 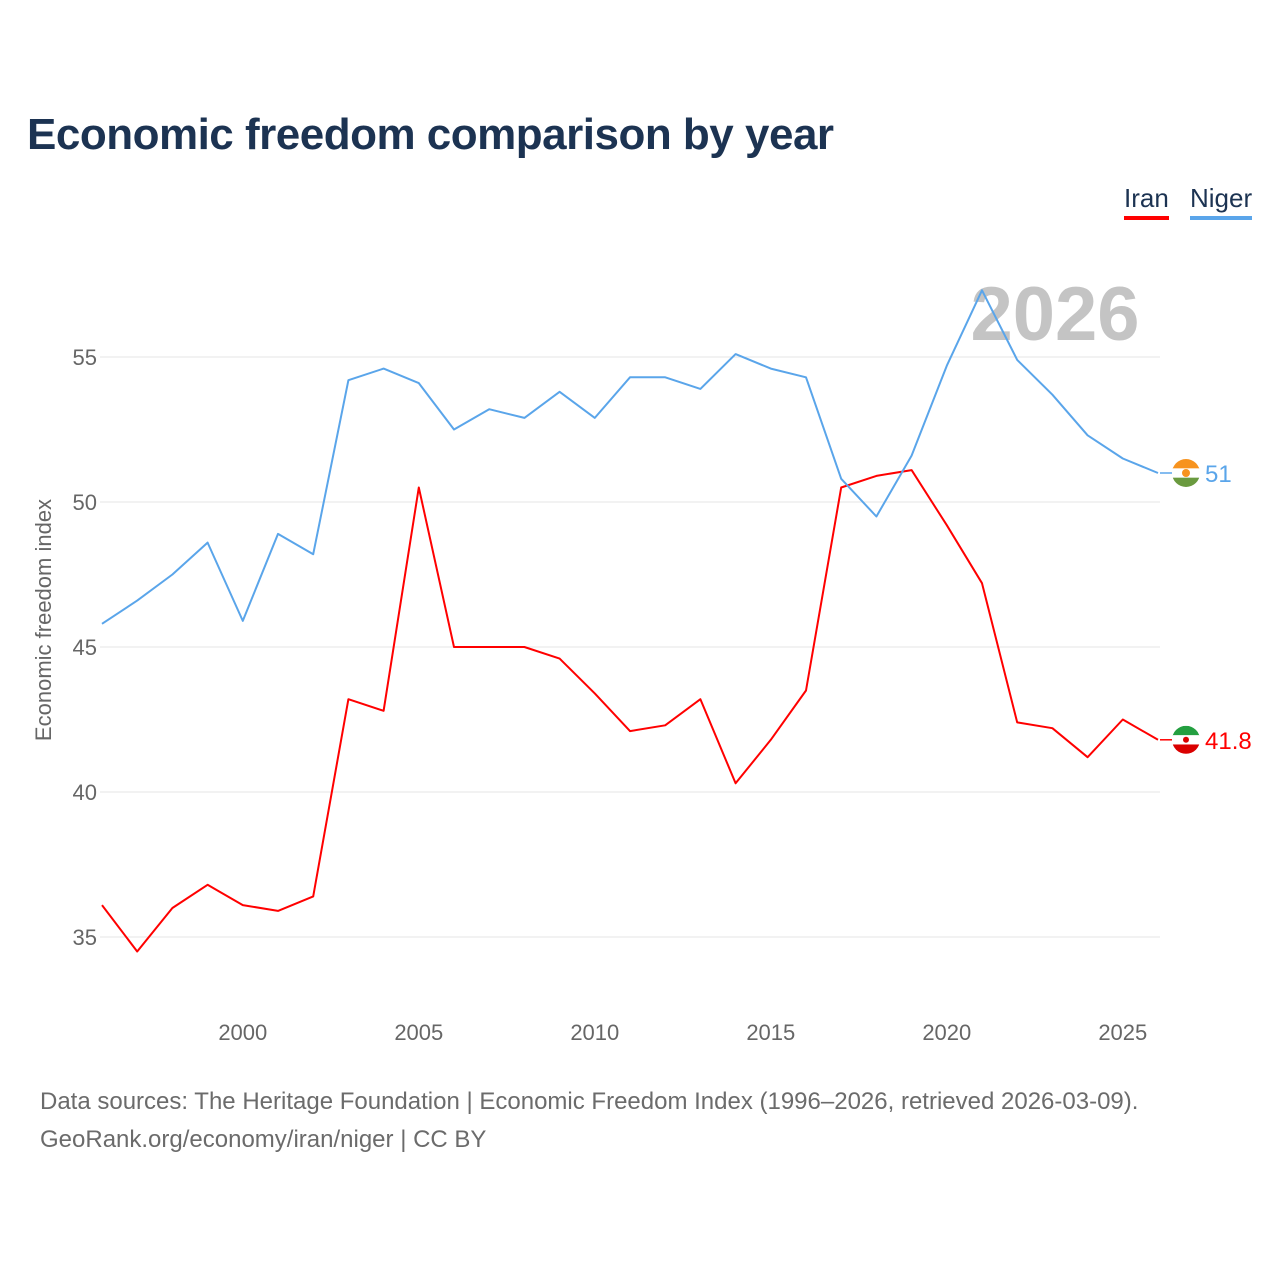 What do you see at coordinates (85, 502) in the screenshot?
I see `y-tick-label: 50` at bounding box center [85, 502].